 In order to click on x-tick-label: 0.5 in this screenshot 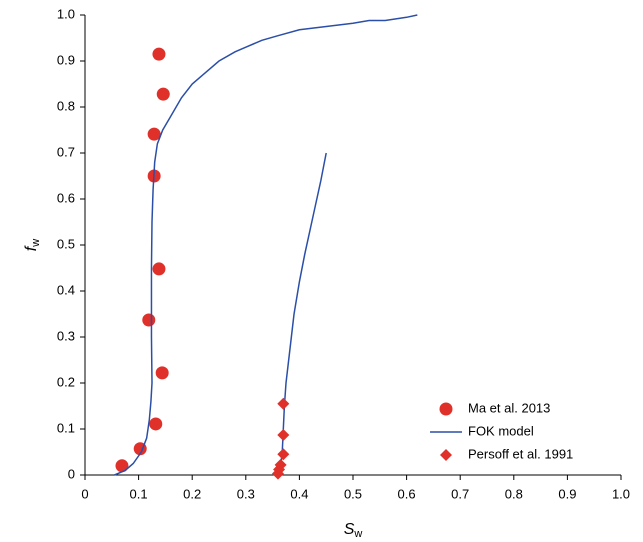, I will do `click(353, 493)`.